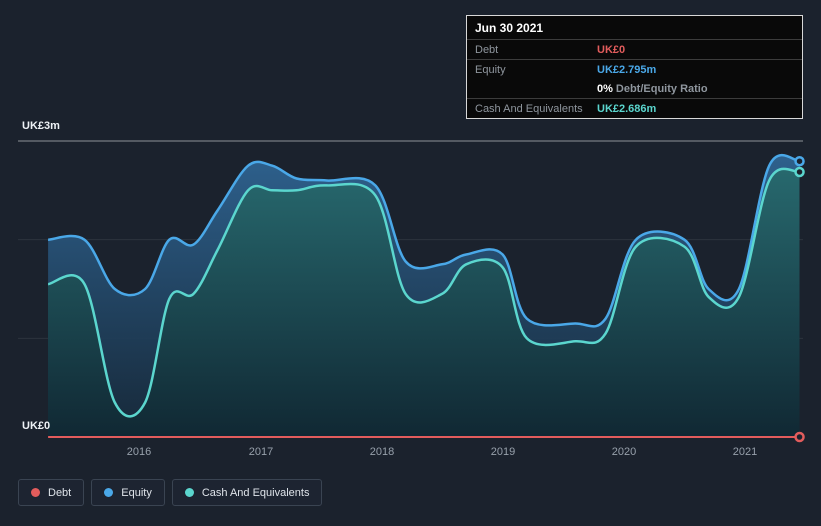 The width and height of the screenshot is (821, 526). I want to click on tooltip-row-equity: Equity UK£2.795m, so click(634, 69).